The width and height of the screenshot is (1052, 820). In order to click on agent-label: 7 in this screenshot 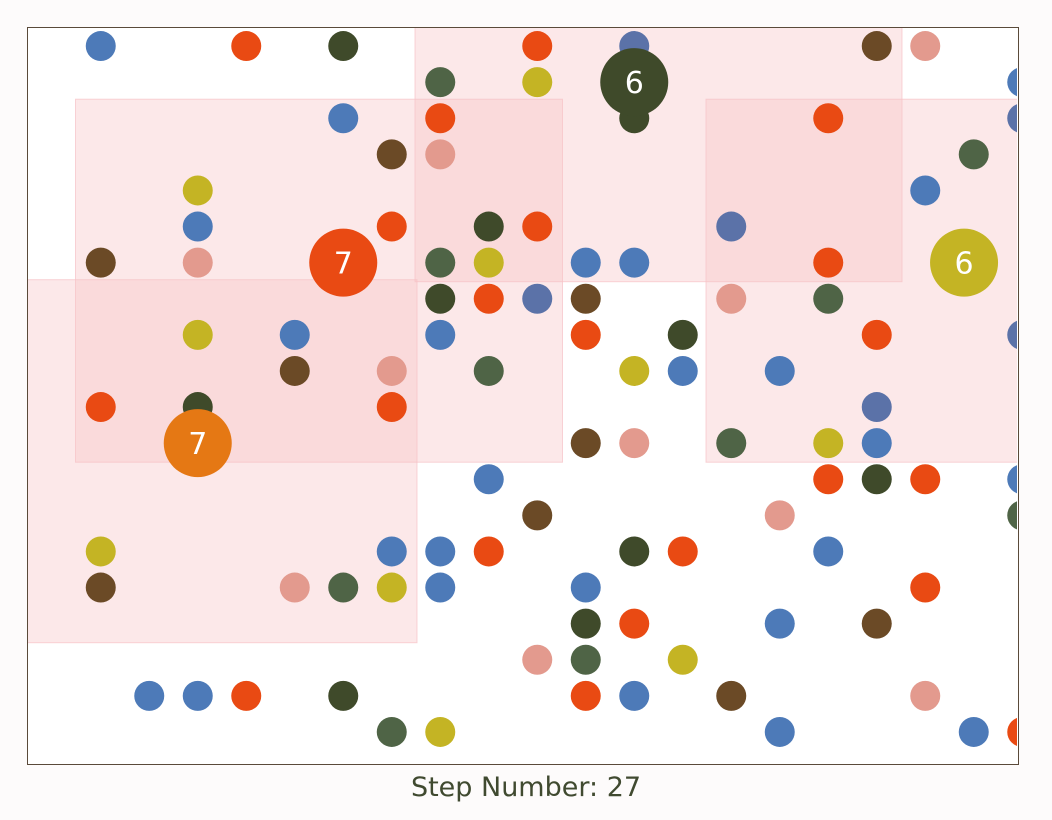, I will do `click(197, 444)`.